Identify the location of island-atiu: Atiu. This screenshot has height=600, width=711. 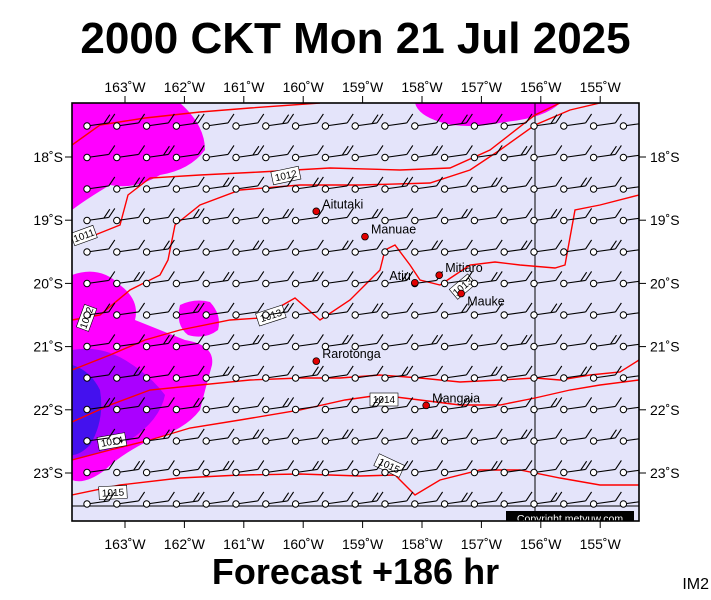
(404, 278).